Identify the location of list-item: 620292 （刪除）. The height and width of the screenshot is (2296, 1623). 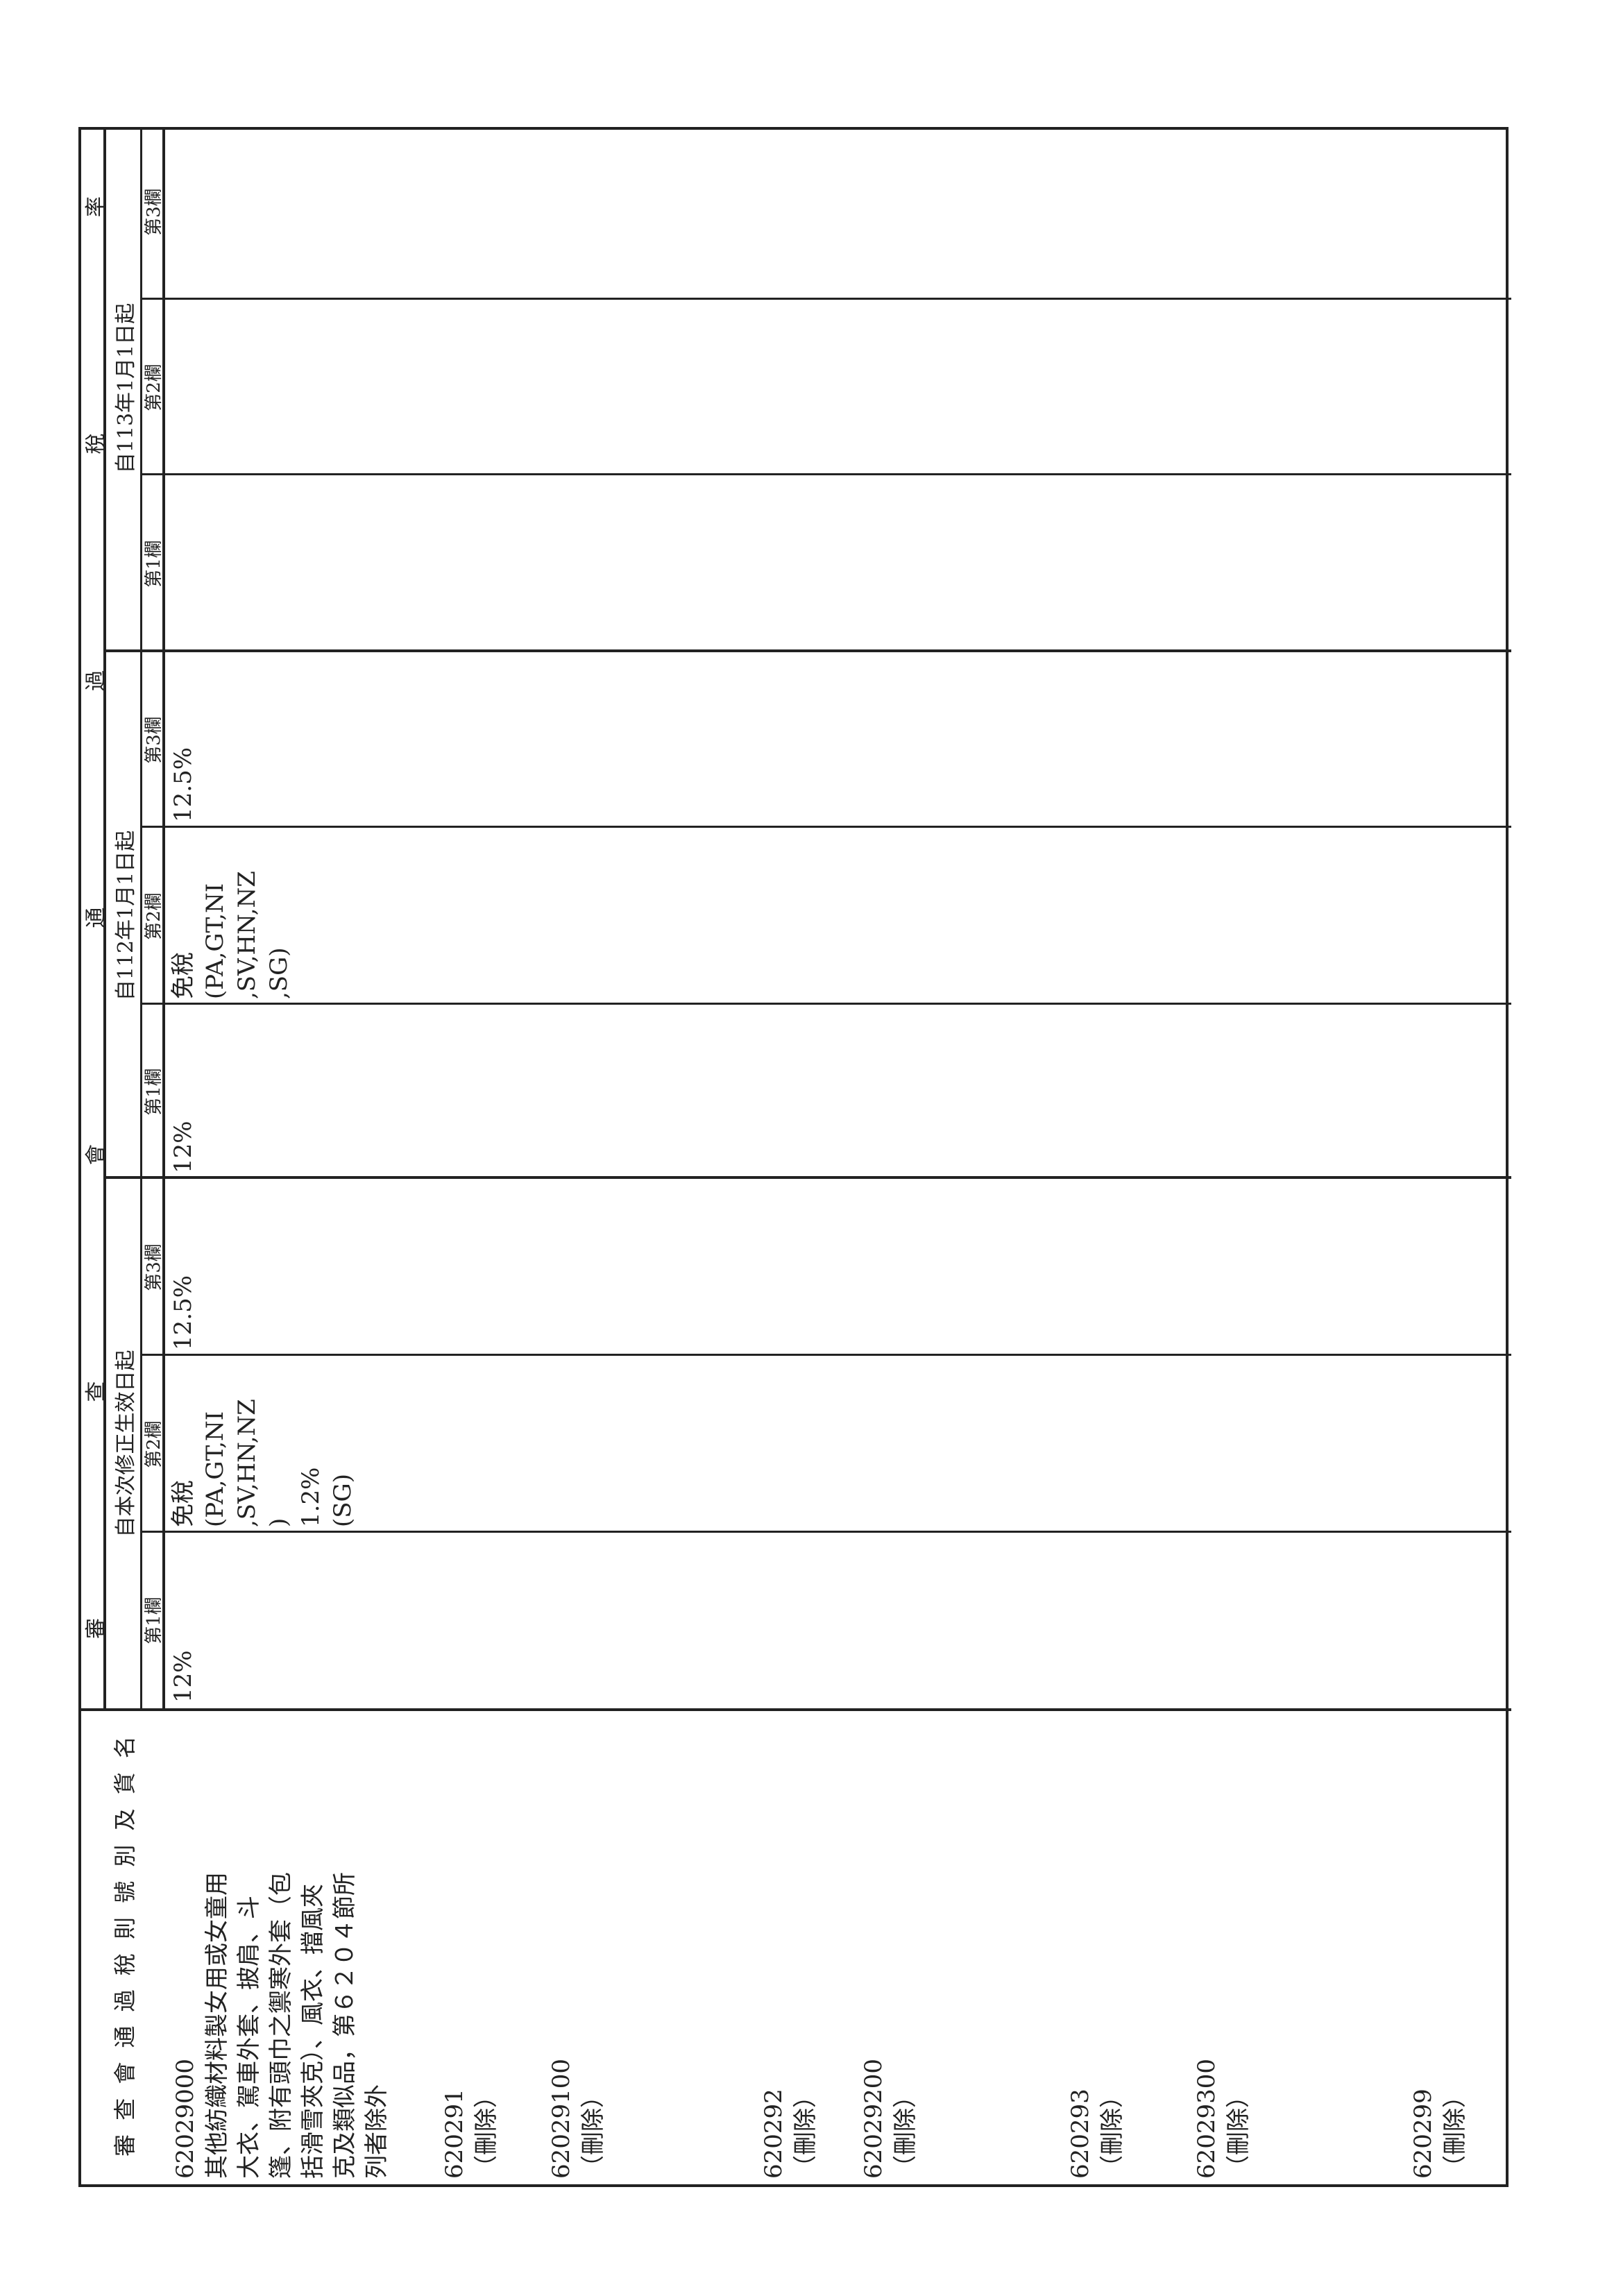
(790, 2131).